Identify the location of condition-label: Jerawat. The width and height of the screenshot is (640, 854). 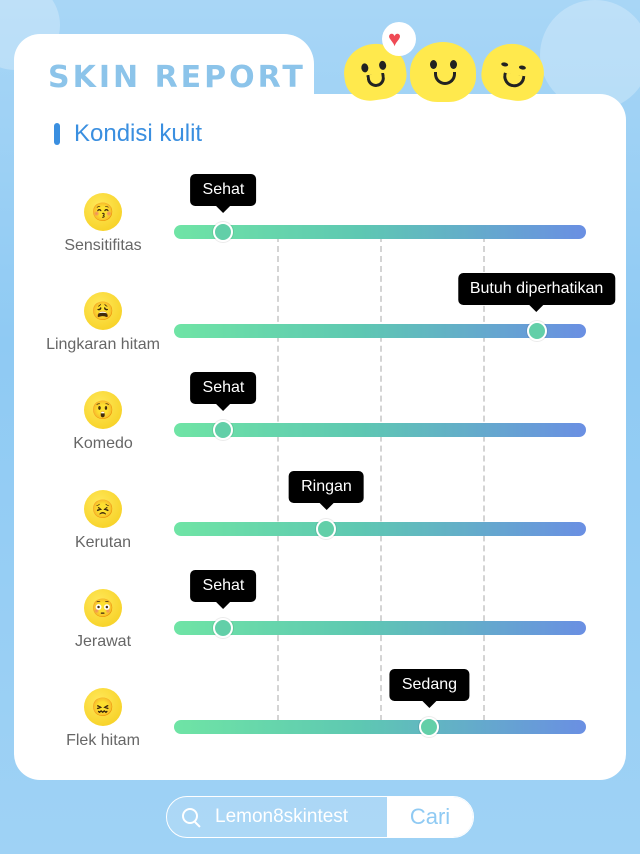
(103, 641).